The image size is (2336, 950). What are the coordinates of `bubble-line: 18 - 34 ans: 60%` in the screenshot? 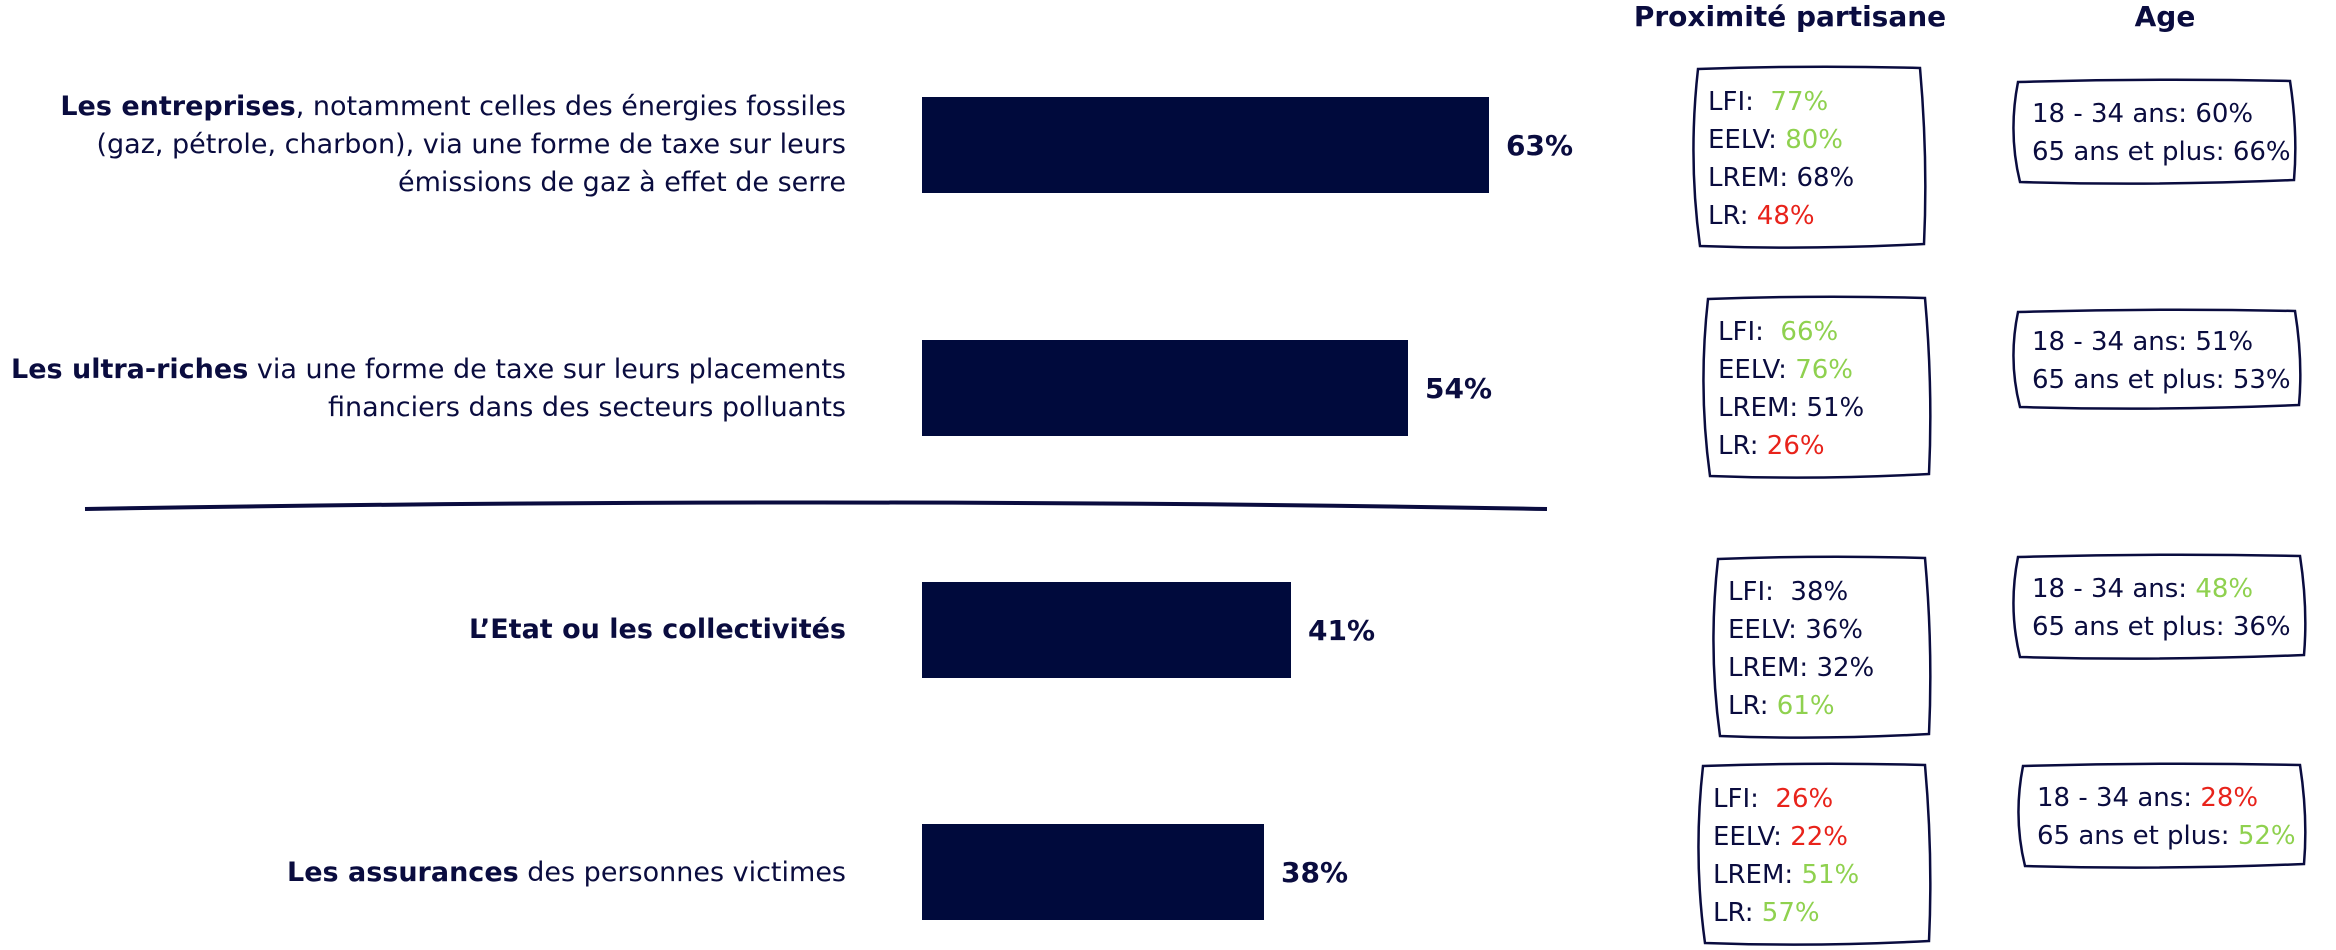 It's located at (2166, 114).